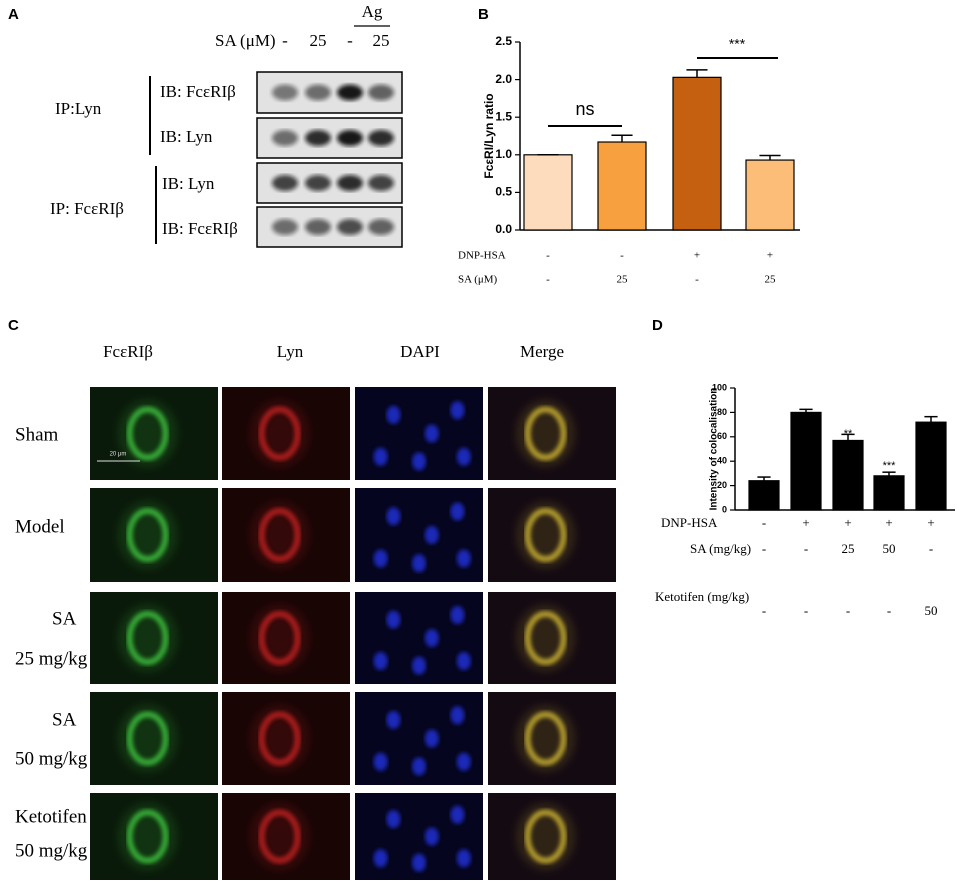  Describe the element at coordinates (503, 192) in the screenshot. I see `y-tick-label: 0.5` at that location.